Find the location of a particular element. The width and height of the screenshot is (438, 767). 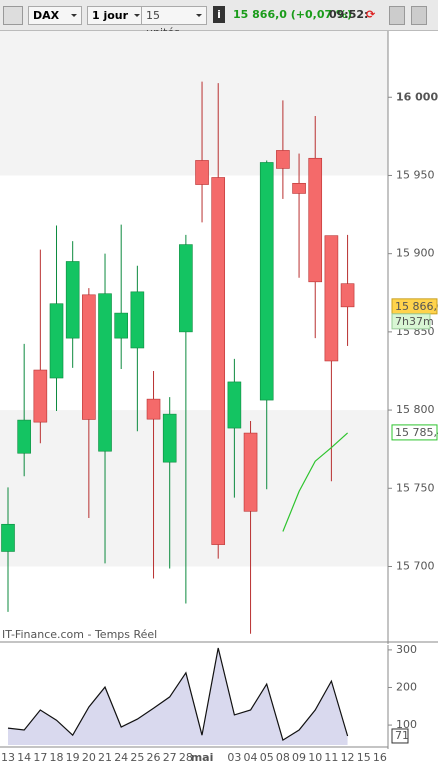

x-tick-label: 27 is located at coordinates (170, 757).